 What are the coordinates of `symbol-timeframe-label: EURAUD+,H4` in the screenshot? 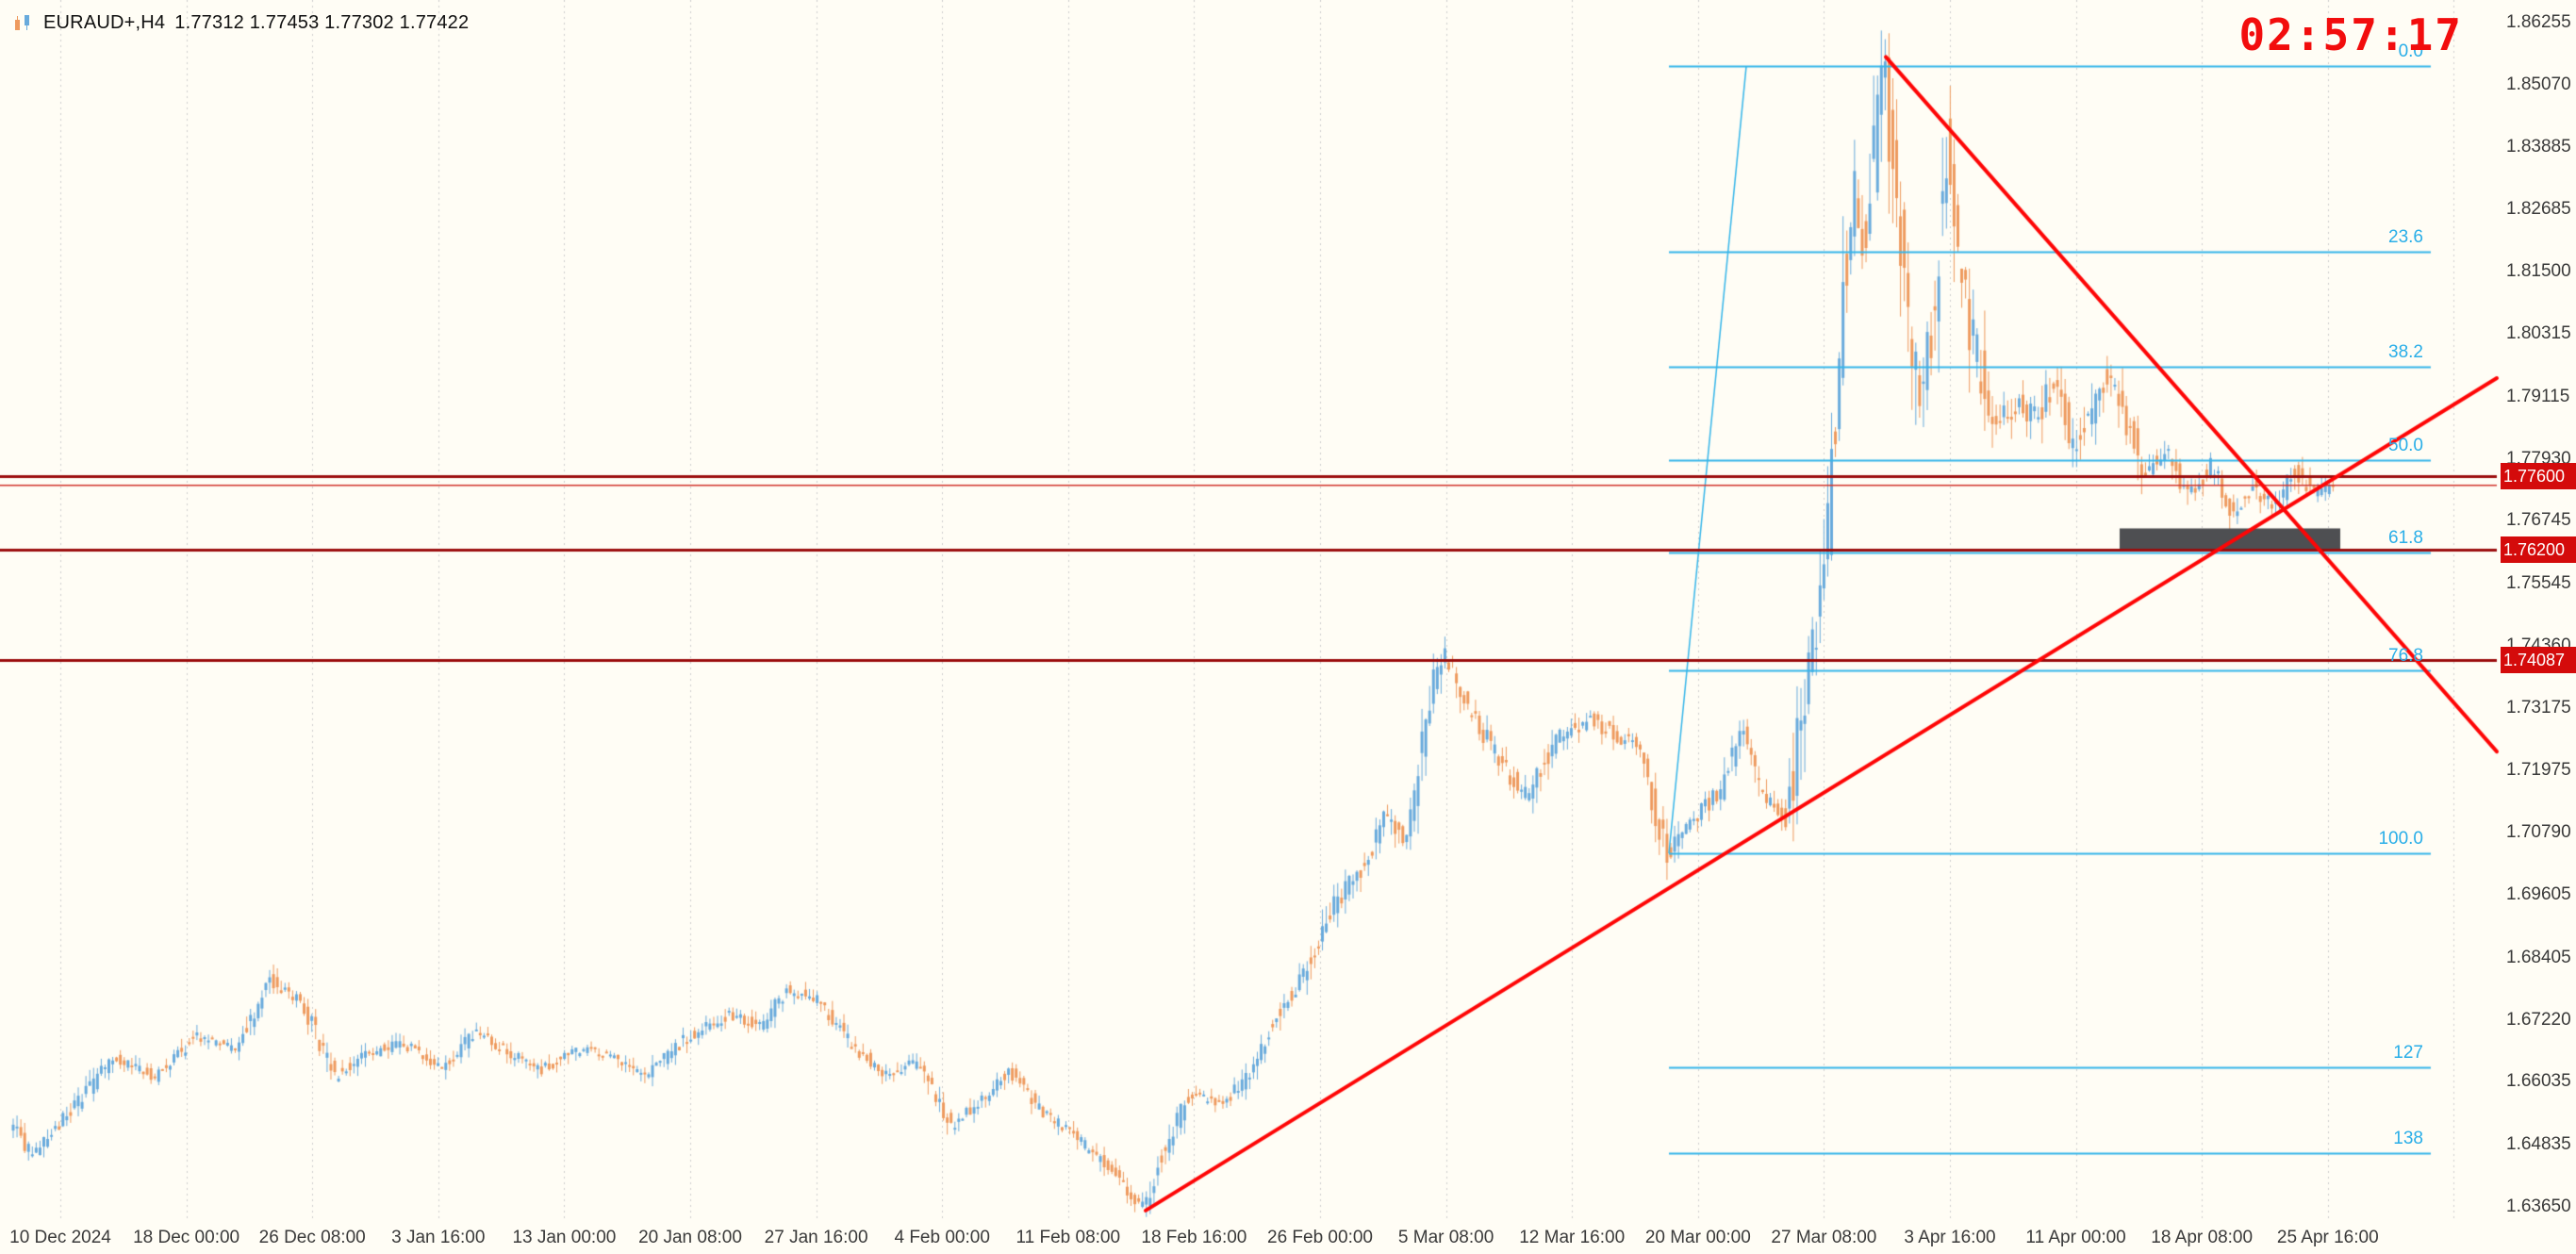 It's located at (104, 22).